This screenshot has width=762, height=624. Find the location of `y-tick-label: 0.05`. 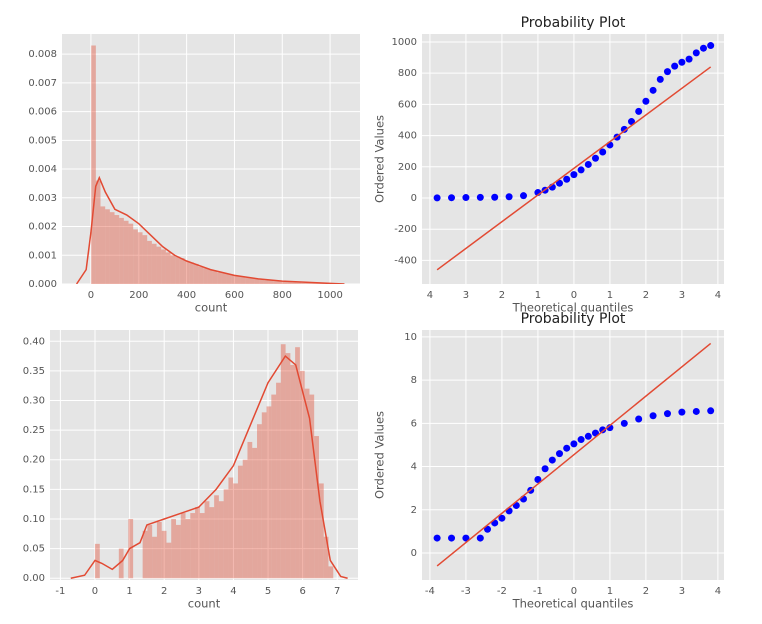

y-tick-label: 0.05 is located at coordinates (34, 549).